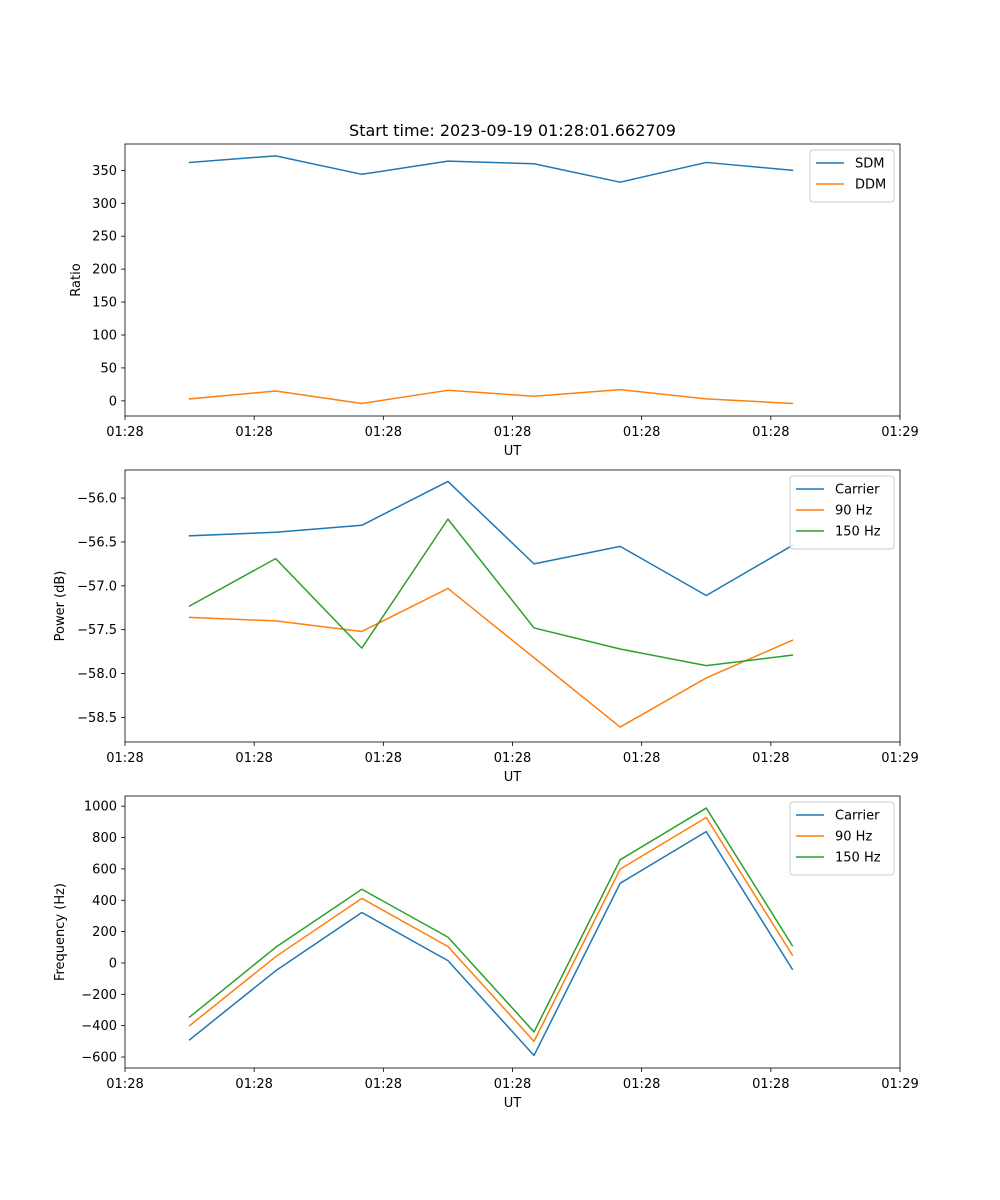 The width and height of the screenshot is (1000, 1200). I want to click on series-line-sdm, so click(491, 169).